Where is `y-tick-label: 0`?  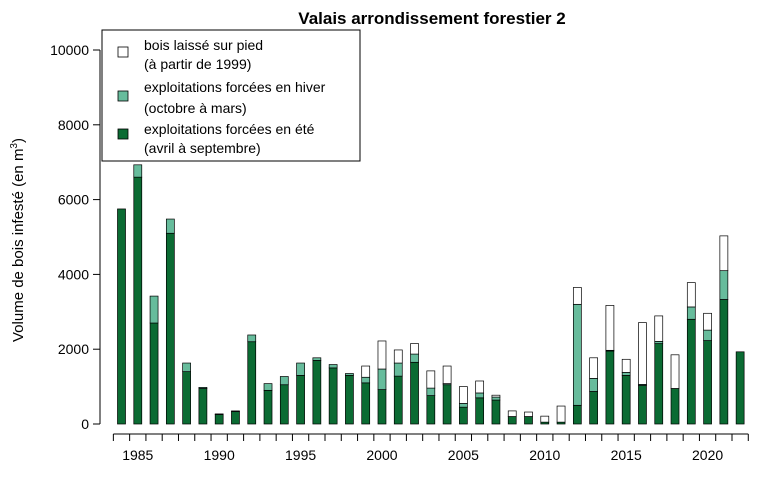 y-tick-label: 0 is located at coordinates (85, 424).